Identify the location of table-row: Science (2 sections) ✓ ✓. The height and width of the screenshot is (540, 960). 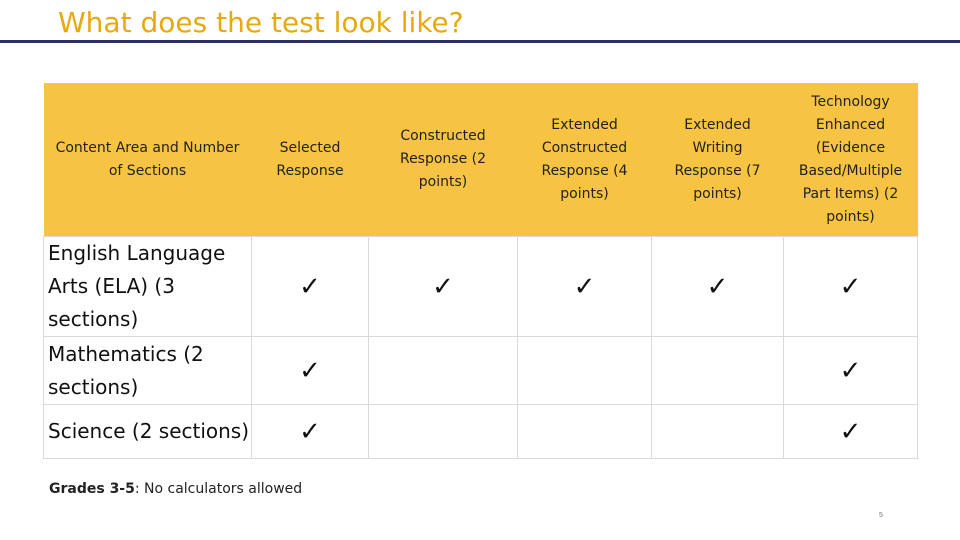
(480, 431).